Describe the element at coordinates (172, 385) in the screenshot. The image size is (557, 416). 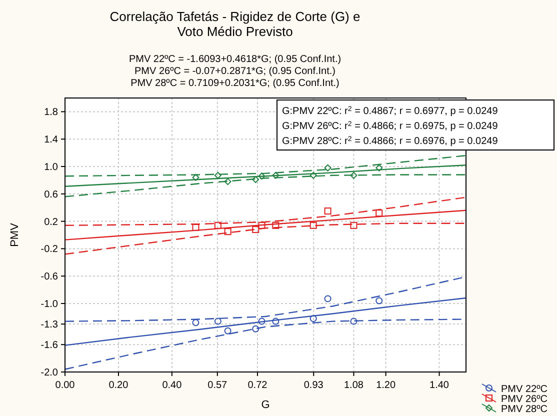
I see `x-tick-label: 0.40` at that location.